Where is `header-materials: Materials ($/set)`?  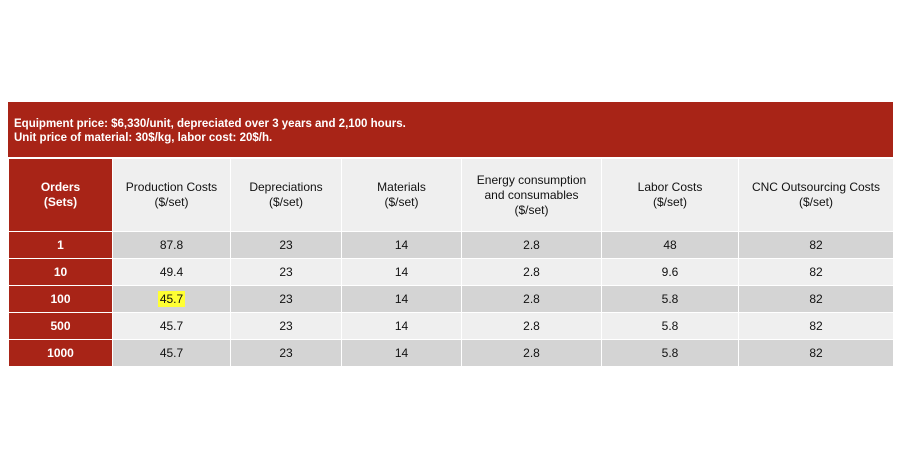
header-materials: Materials ($/set) is located at coordinates (401, 195).